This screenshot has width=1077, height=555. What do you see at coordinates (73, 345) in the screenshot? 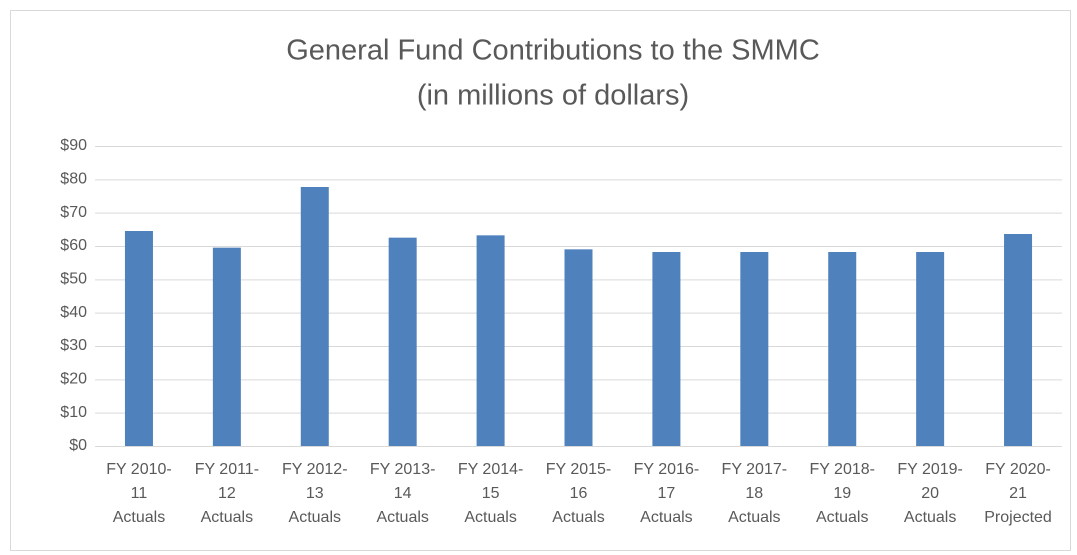
I see `y-tick-label: $30` at bounding box center [73, 345].